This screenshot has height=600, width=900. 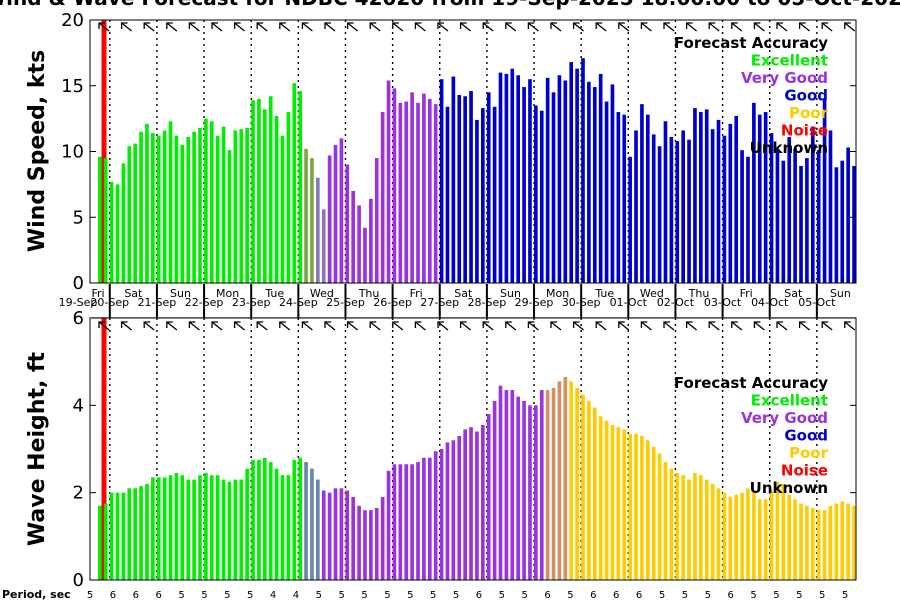 I want to click on day-date: 28-Sep, so click(x=487, y=302).